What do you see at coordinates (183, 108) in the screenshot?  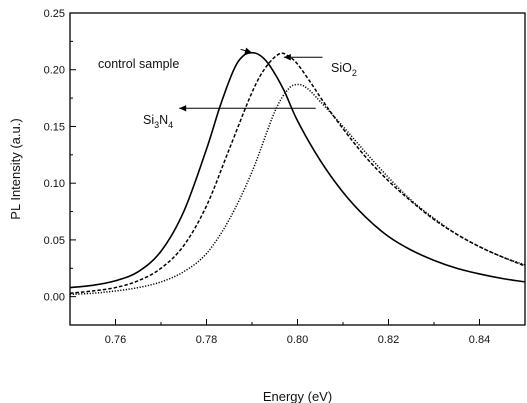 I see `annotation-arrowhead-si3n4` at bounding box center [183, 108].